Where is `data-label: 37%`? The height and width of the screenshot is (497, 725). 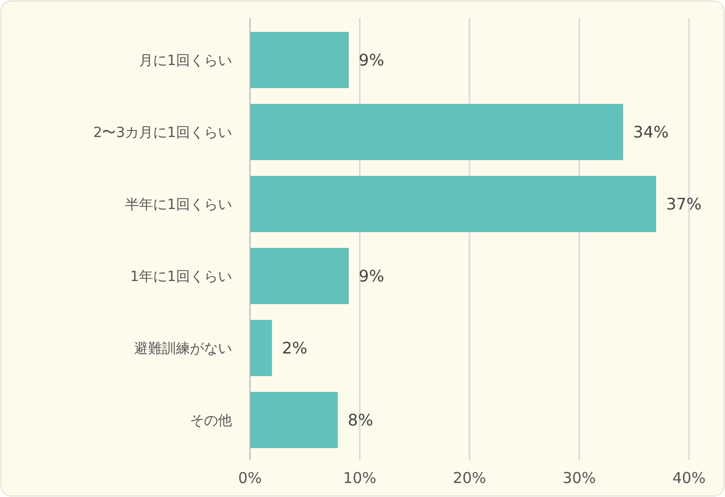
data-label: 37% is located at coordinates (684, 204).